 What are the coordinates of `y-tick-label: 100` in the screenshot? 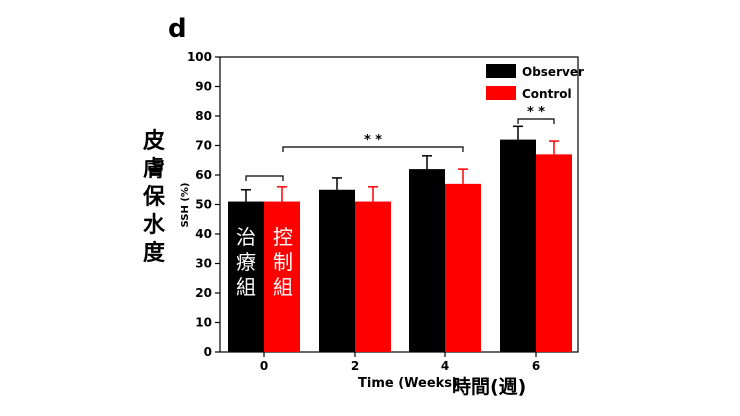 It's located at (199, 57).